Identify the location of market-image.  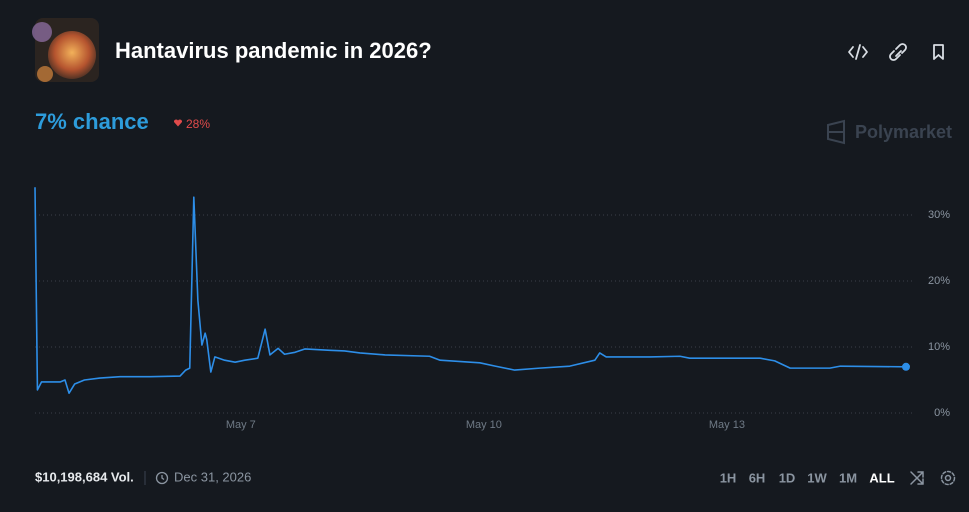
(65, 50).